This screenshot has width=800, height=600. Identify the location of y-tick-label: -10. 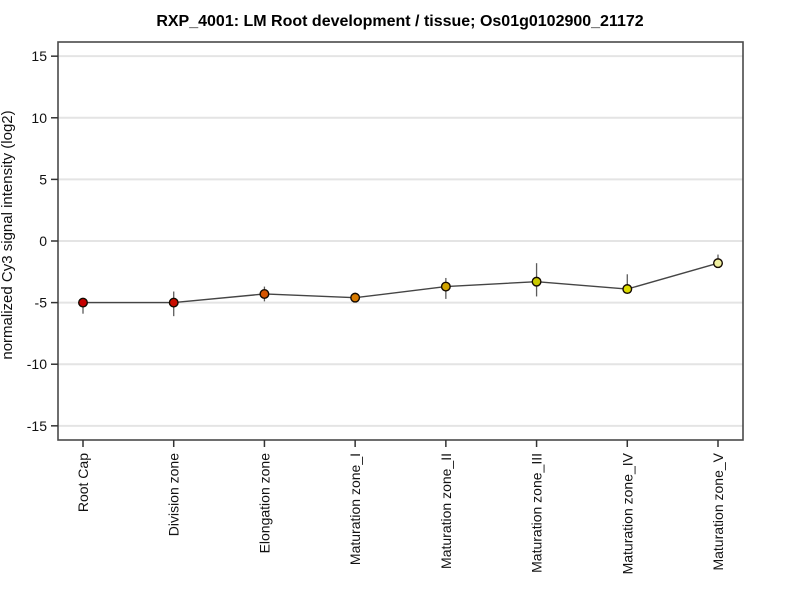
(37, 364).